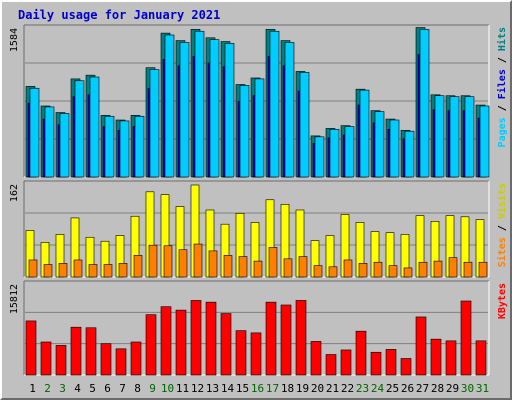  I want to click on x-tick-label-25: 25, so click(392, 388).